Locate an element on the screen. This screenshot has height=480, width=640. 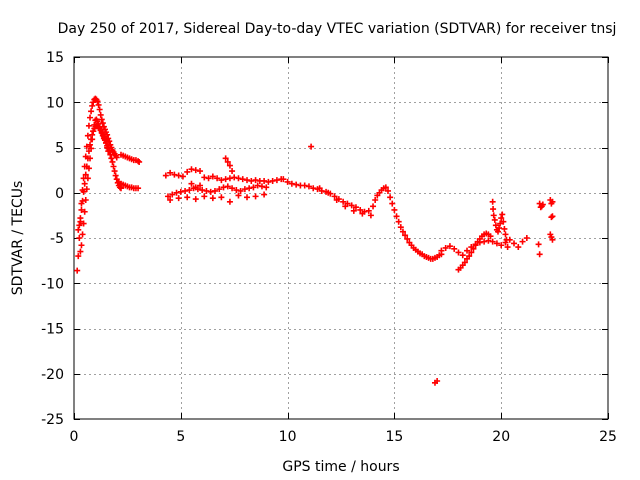
y-tick-label: -20 is located at coordinates (52, 375).